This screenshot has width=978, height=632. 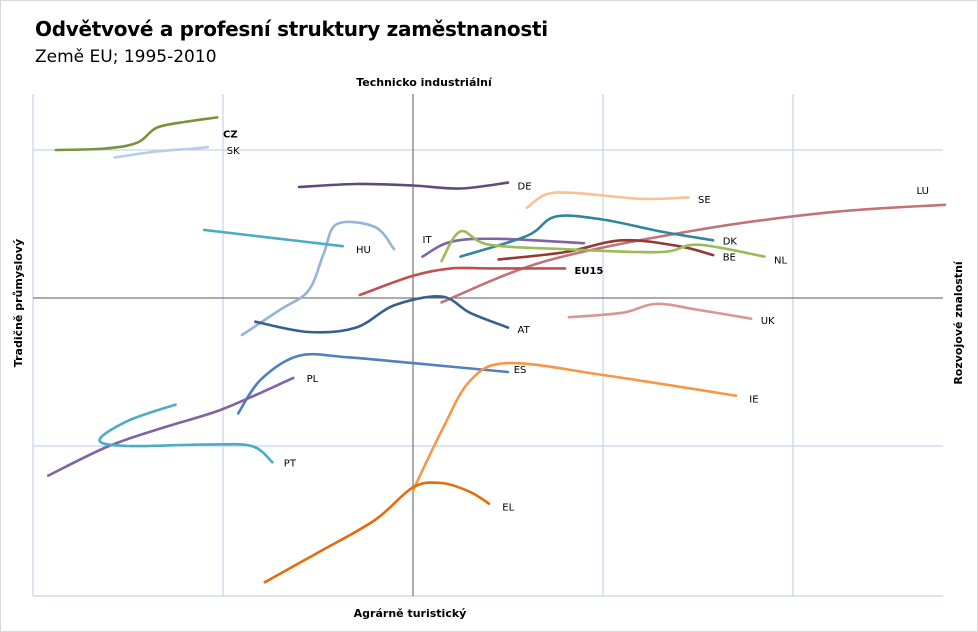 What do you see at coordinates (318, 278) in the screenshot?
I see `series-line-hu` at bounding box center [318, 278].